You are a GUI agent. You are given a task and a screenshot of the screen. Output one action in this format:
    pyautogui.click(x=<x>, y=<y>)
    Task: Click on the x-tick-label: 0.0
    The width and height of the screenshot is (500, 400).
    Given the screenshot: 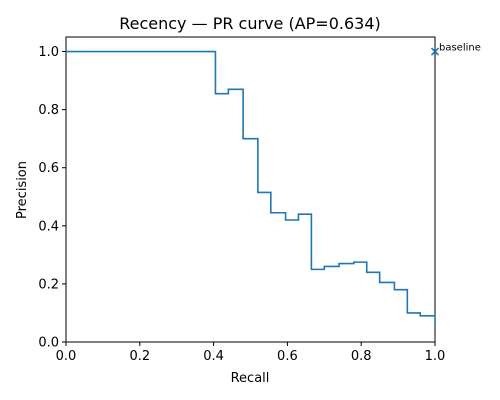 What is the action you would take?
    pyautogui.click(x=66, y=356)
    